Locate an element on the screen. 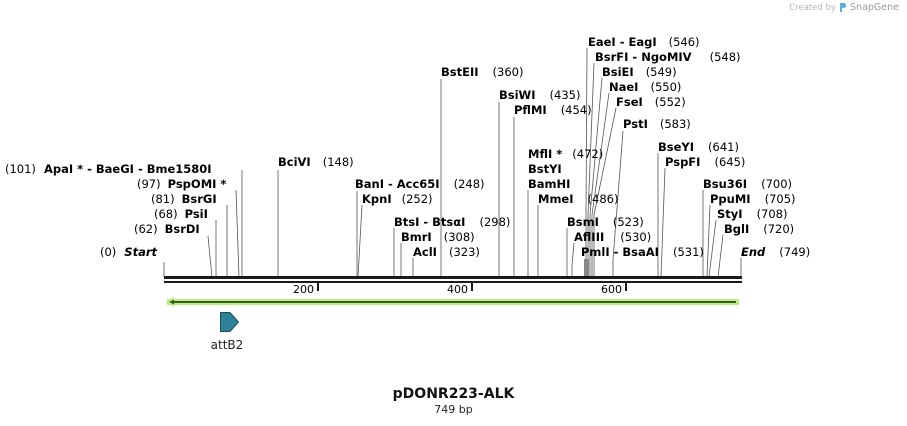 This screenshot has height=426, width=907. enzyme-label-eaei: EaeI - EagI (546) is located at coordinates (644, 42).